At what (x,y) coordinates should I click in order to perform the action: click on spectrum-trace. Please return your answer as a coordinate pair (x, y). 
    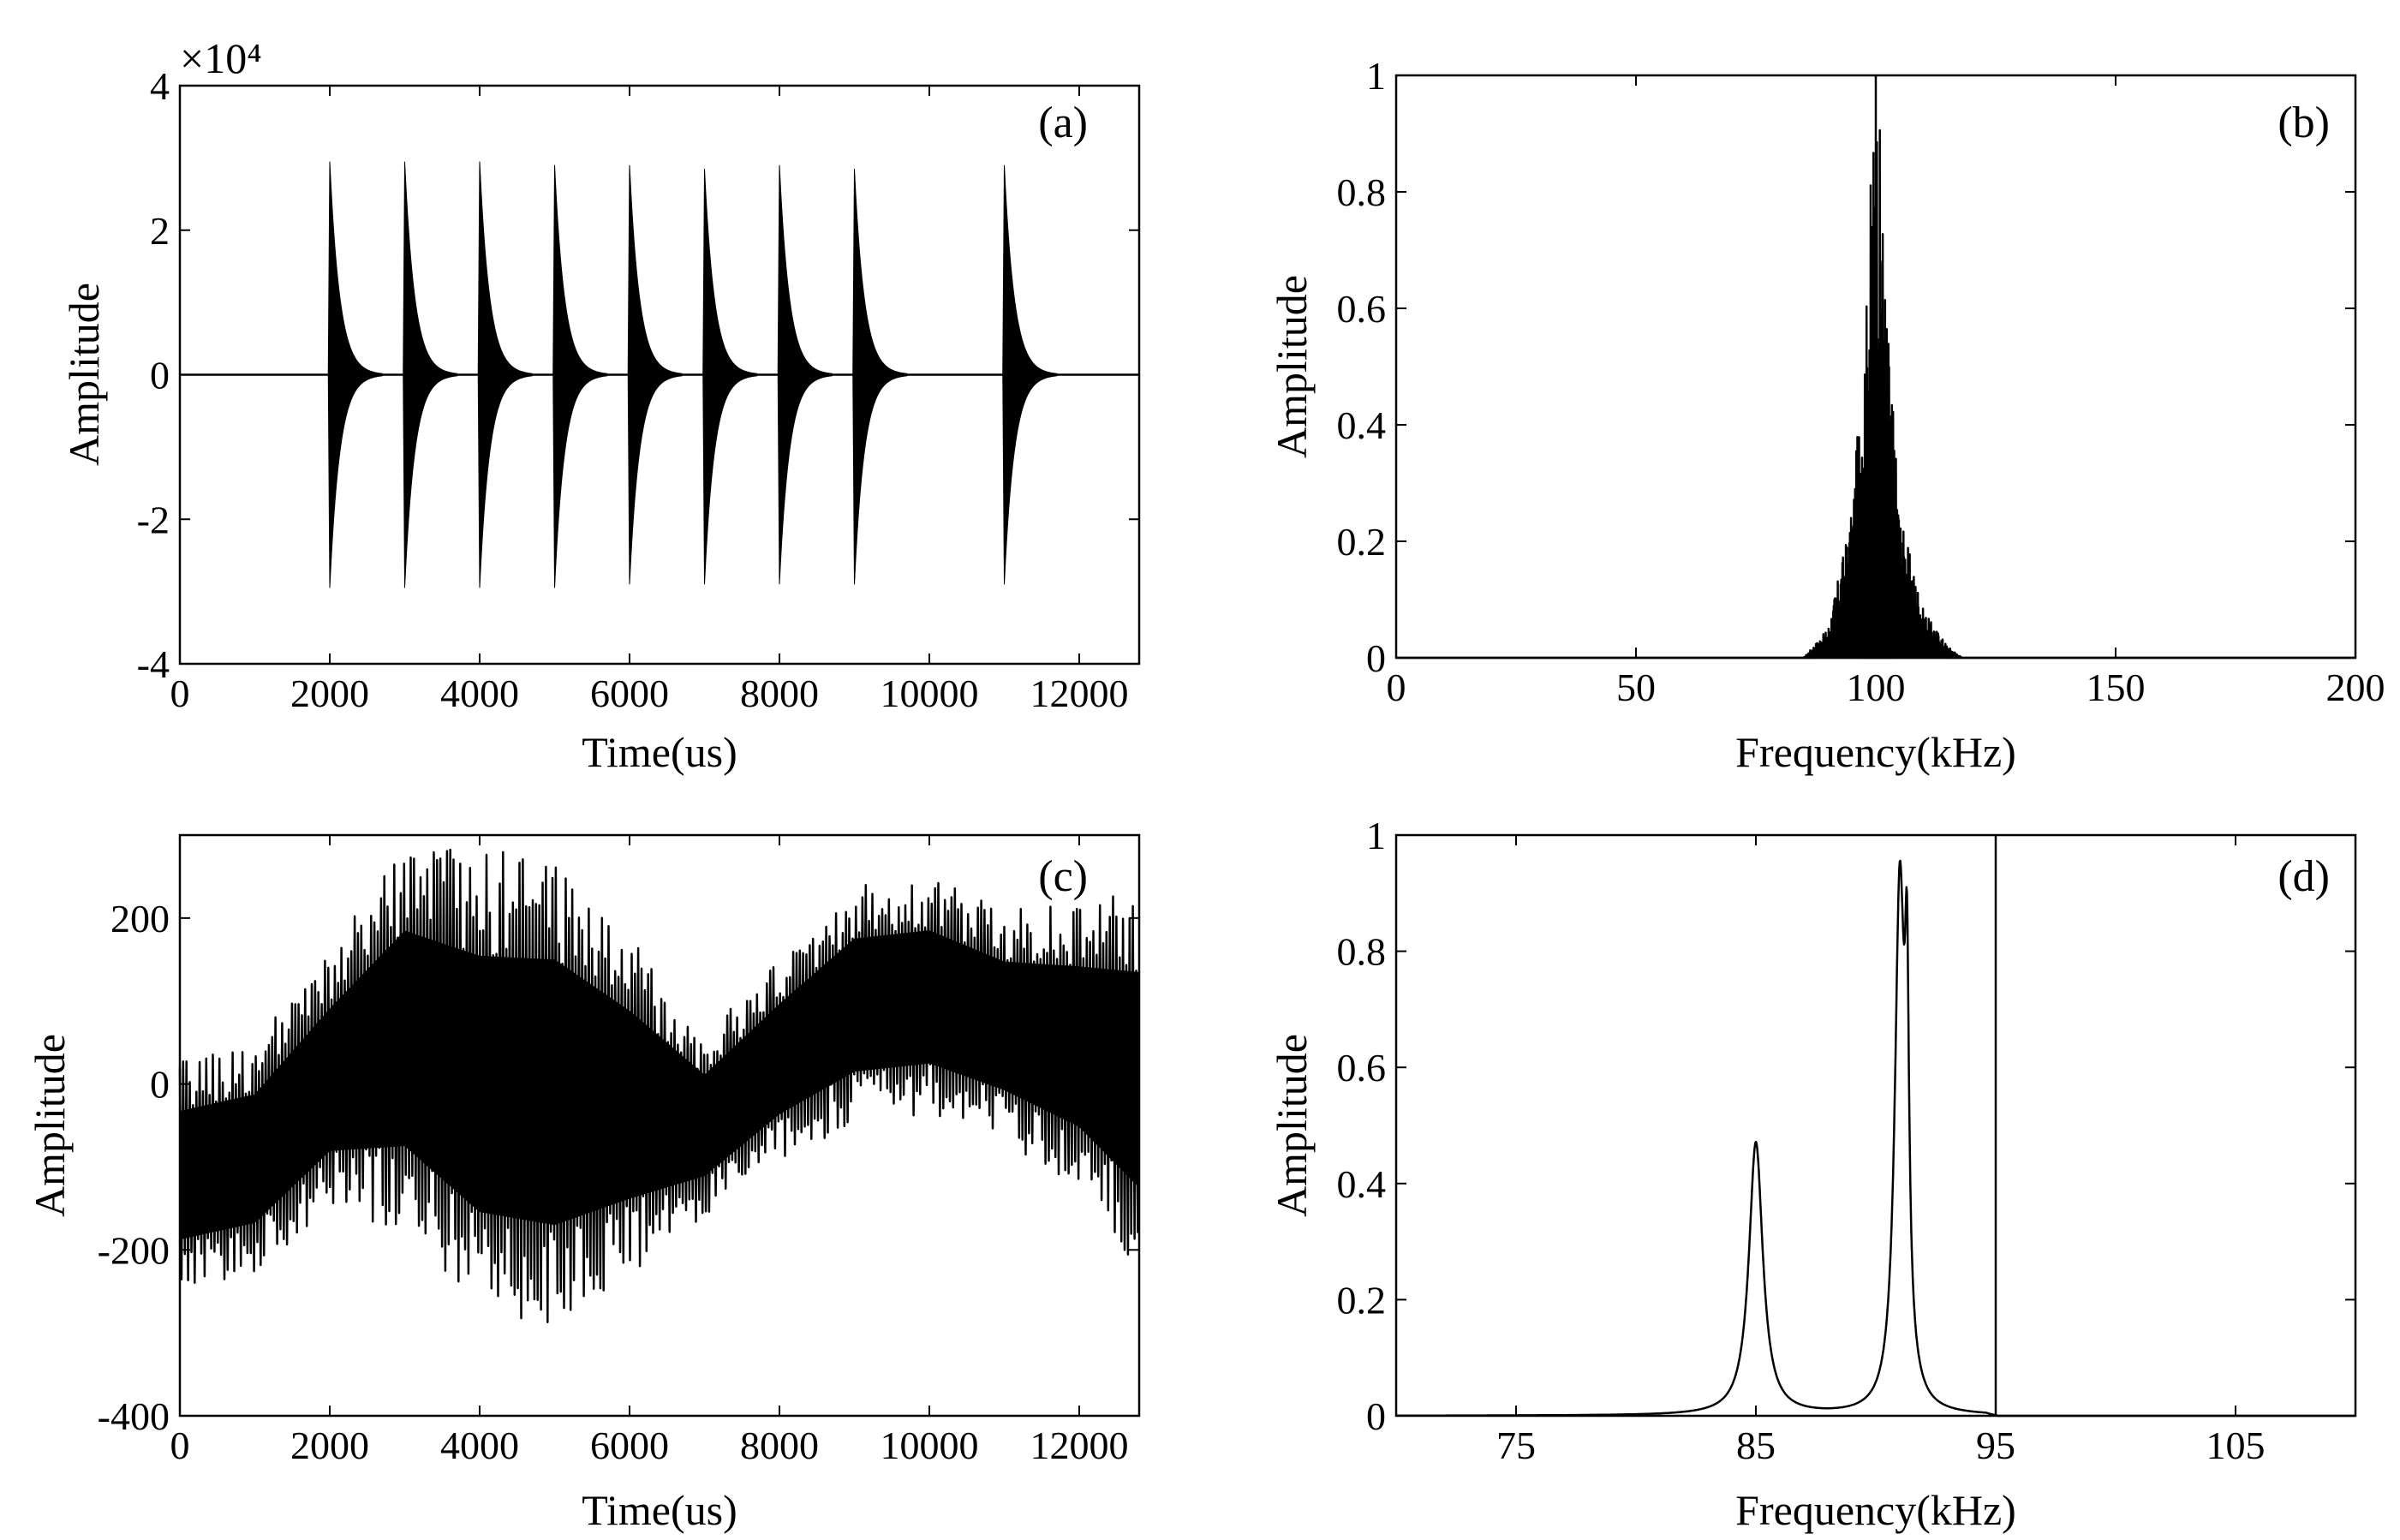
    Looking at the image, I should click on (1875, 1138).